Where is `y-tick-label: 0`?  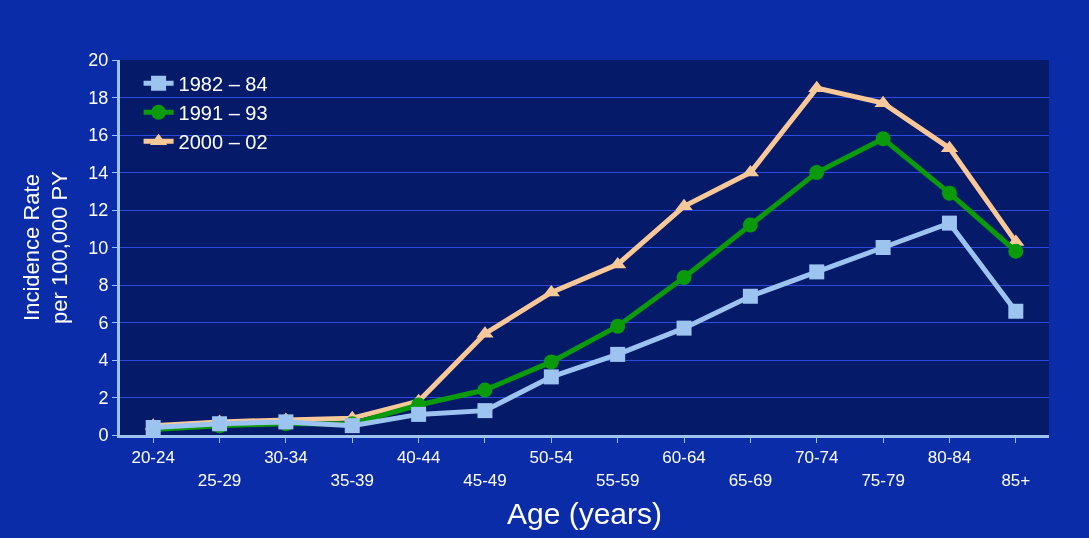
y-tick-label: 0 is located at coordinates (103, 435).